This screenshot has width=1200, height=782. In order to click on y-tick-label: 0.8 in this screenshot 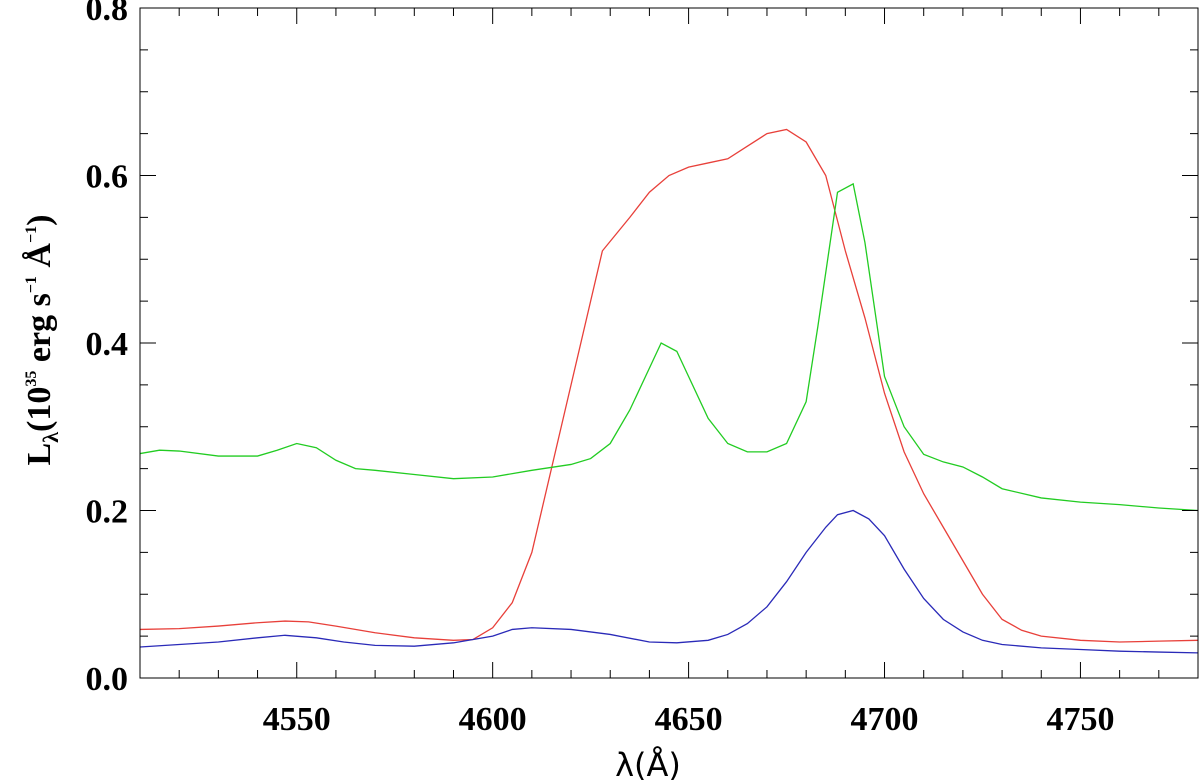, I will do `click(107, 14)`.